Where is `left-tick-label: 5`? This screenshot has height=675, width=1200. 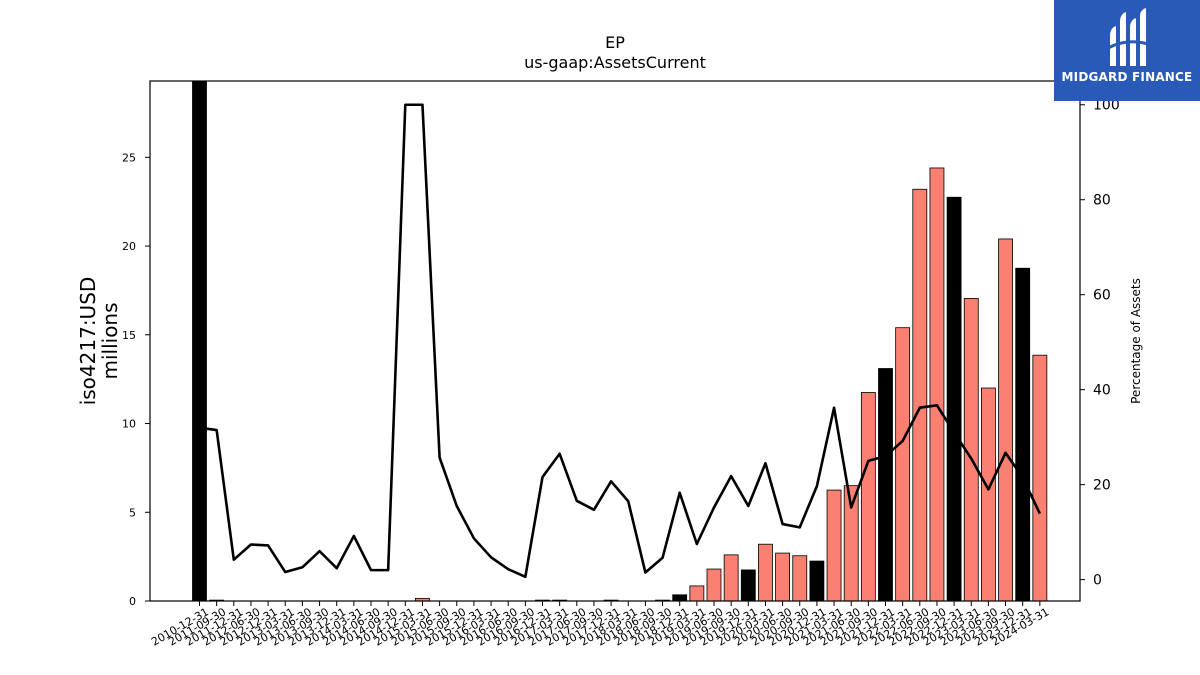
left-tick-label: 5 is located at coordinates (132, 512).